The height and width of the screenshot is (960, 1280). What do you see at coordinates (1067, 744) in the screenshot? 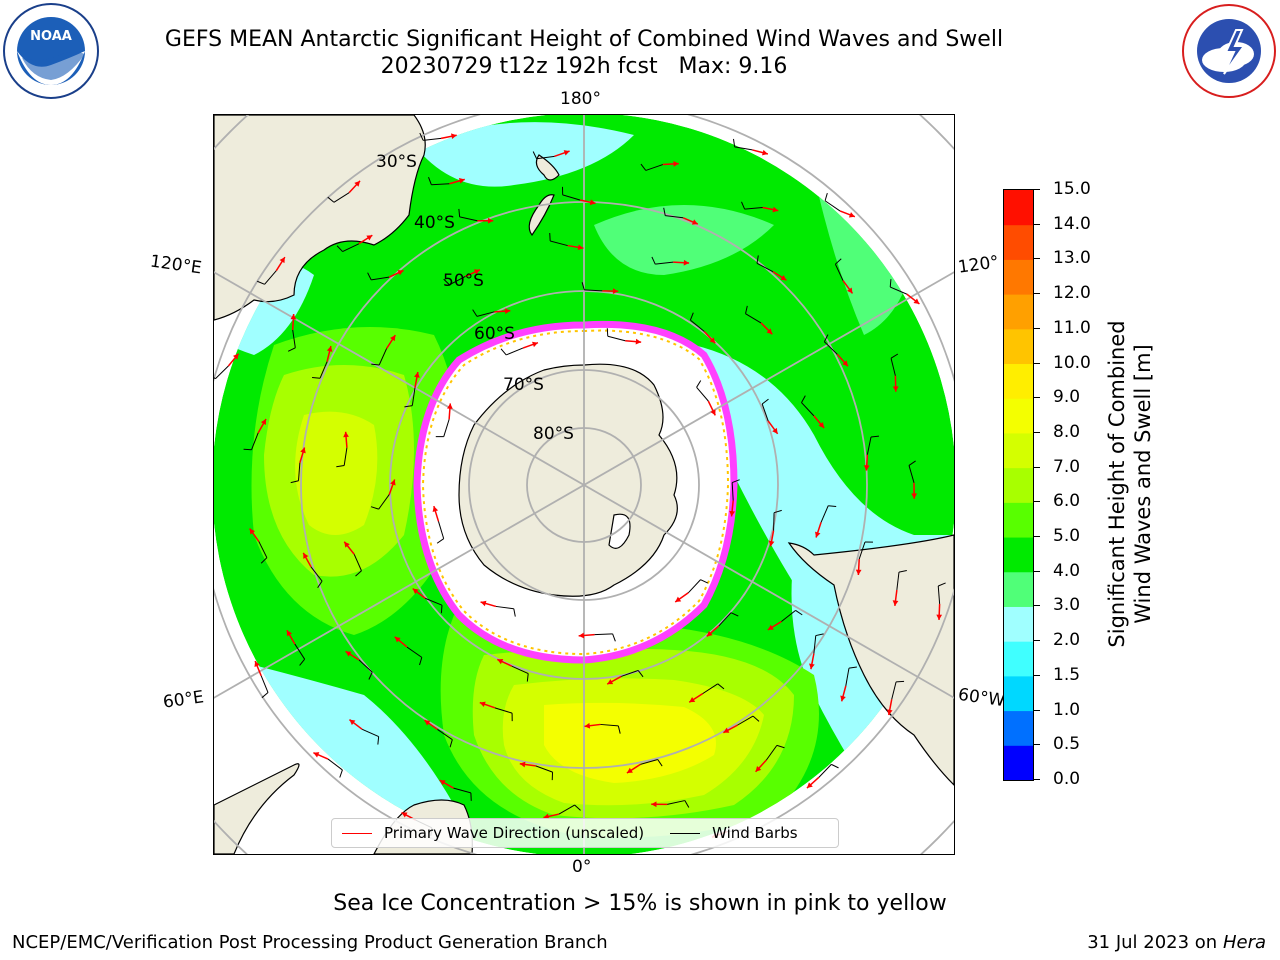
I see `colorbar-tick-label: 0.5` at bounding box center [1067, 744].